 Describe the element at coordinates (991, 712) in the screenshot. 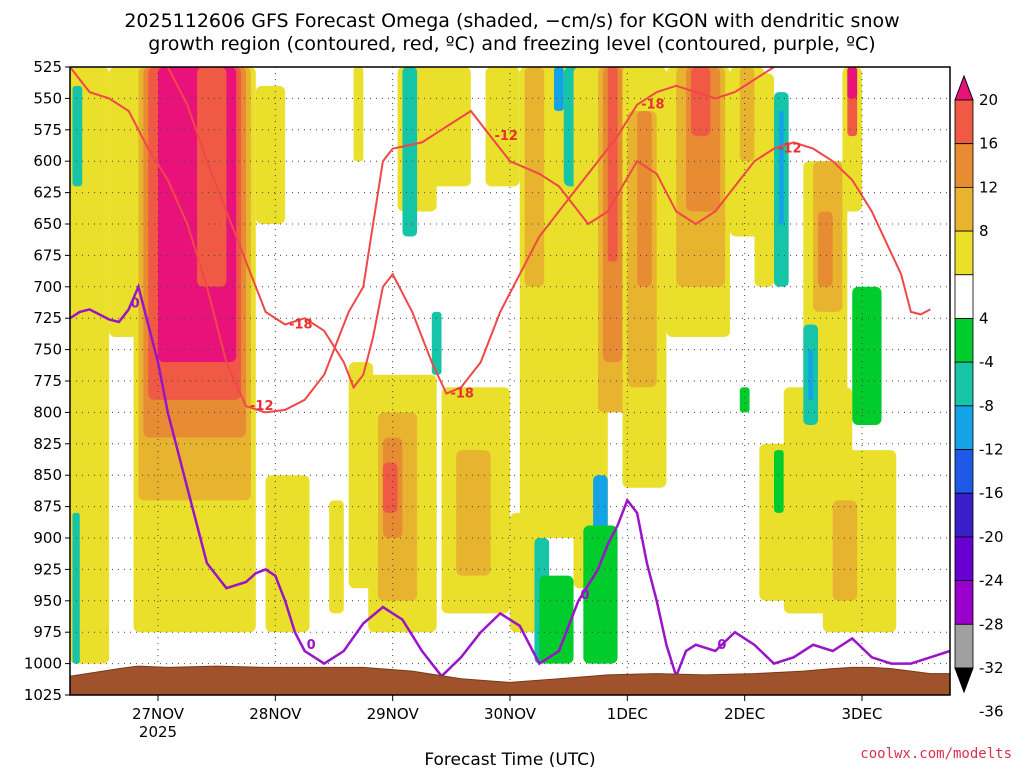

I see `colorbar-label-13: -36` at that location.